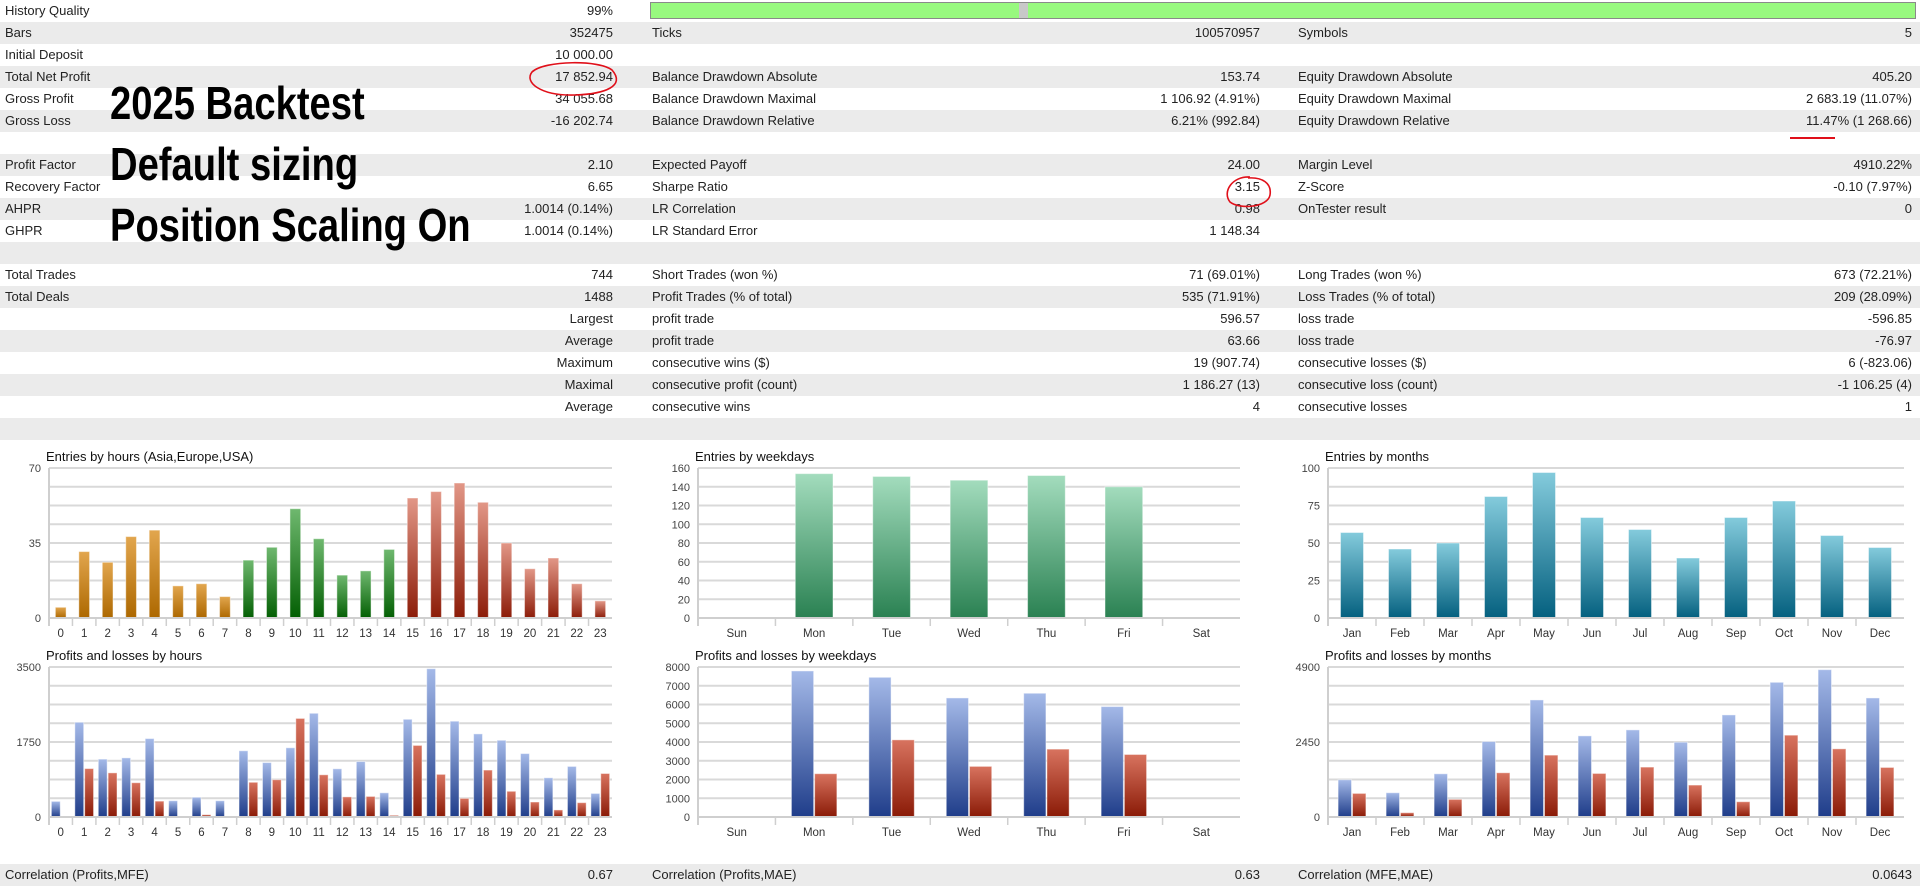 The image size is (1920, 888). Describe the element at coordinates (1688, 833) in the screenshot. I see `x-tick-label: Aug` at that location.